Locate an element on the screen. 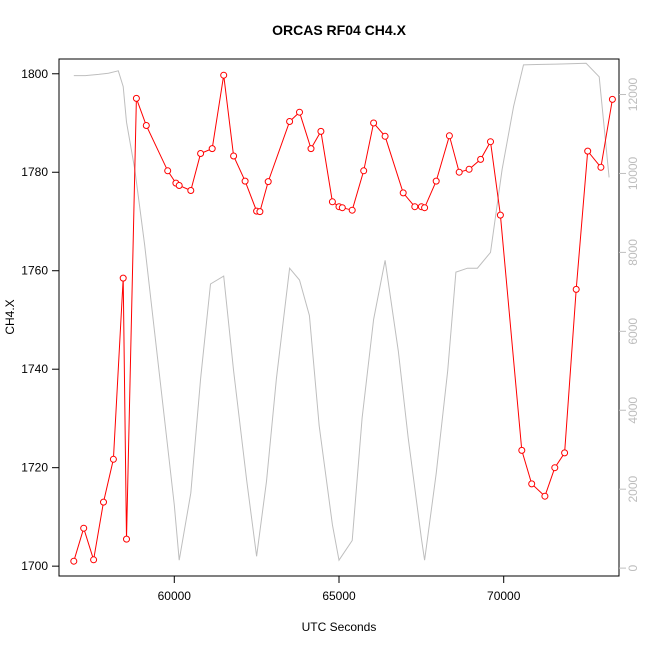  y2-tick-label: 6000 is located at coordinates (633, 331).